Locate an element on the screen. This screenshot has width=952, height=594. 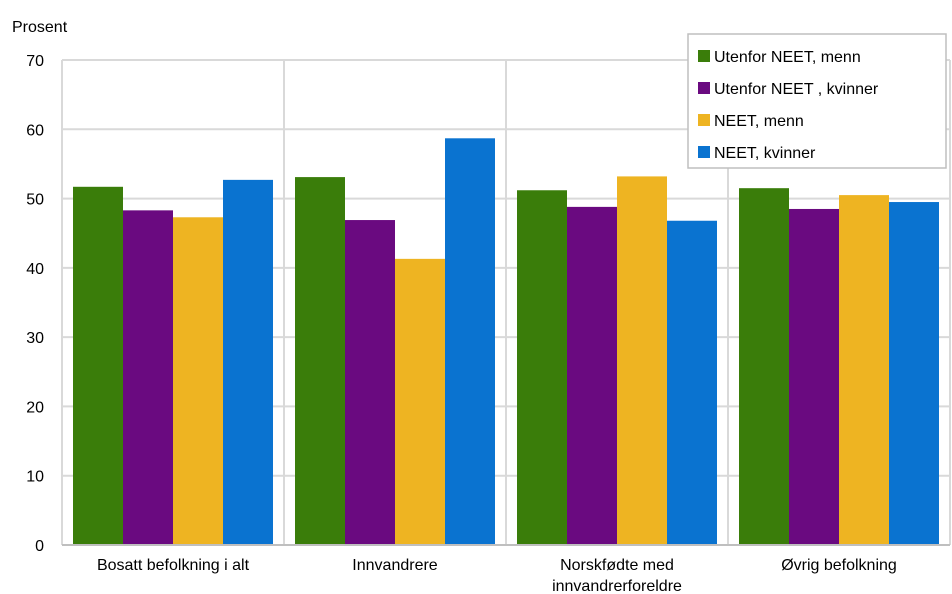
y-tick-label: 50 is located at coordinates (35, 200).